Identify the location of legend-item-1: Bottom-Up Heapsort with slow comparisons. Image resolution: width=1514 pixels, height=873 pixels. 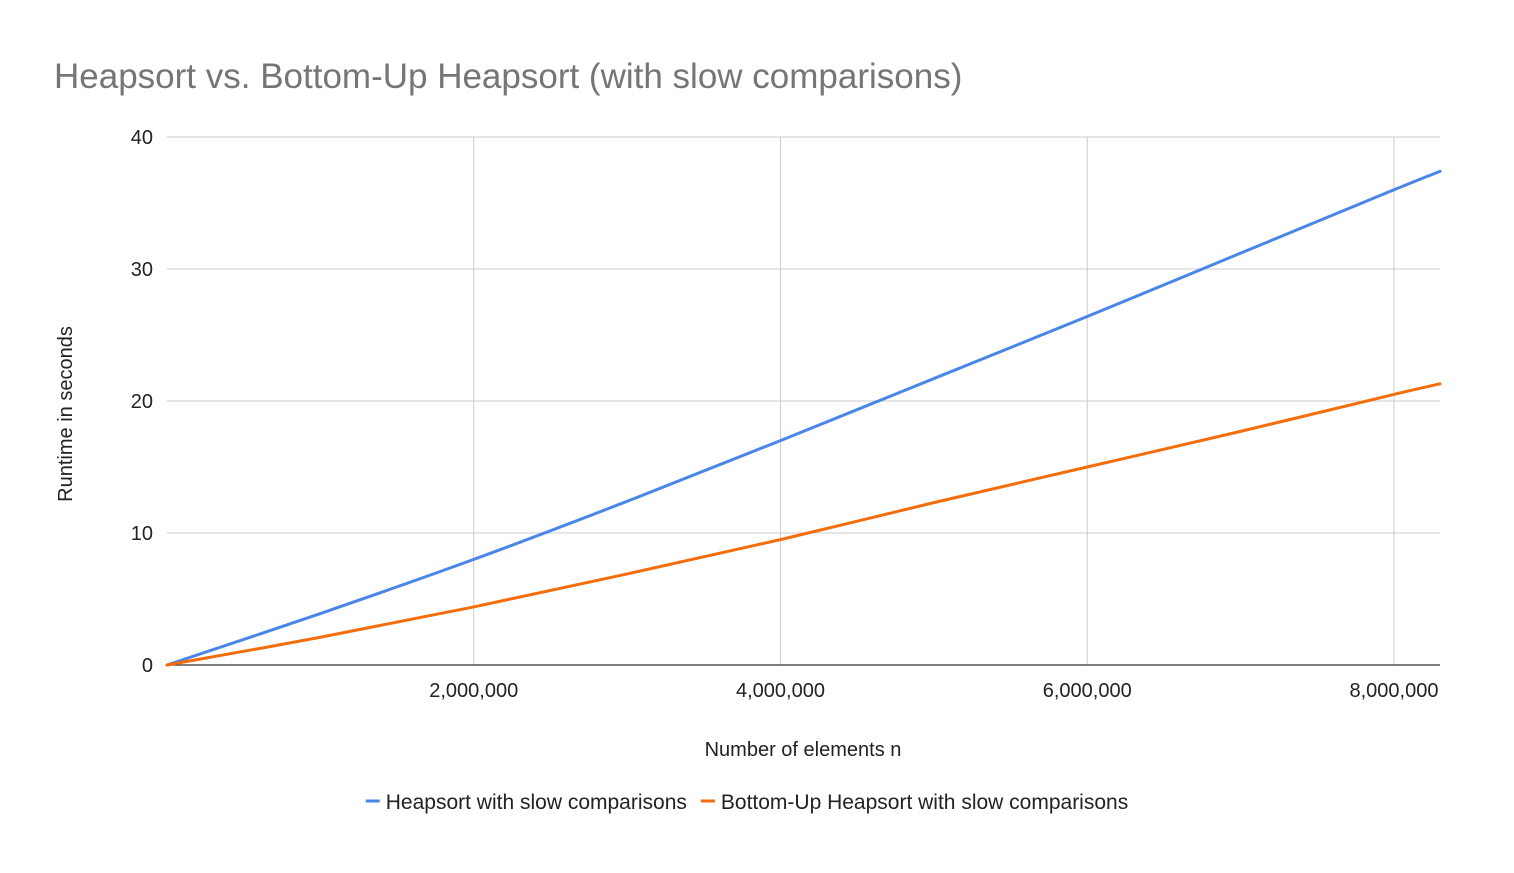
(914, 802).